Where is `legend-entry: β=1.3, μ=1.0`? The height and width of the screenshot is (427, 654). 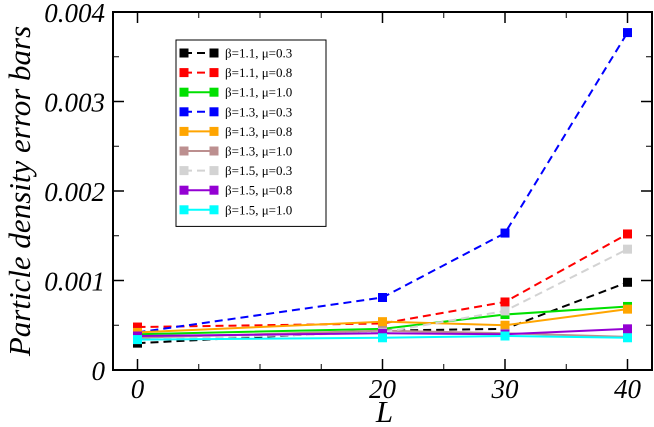 legend-entry: β=1.3, μ=1.0 is located at coordinates (235, 151).